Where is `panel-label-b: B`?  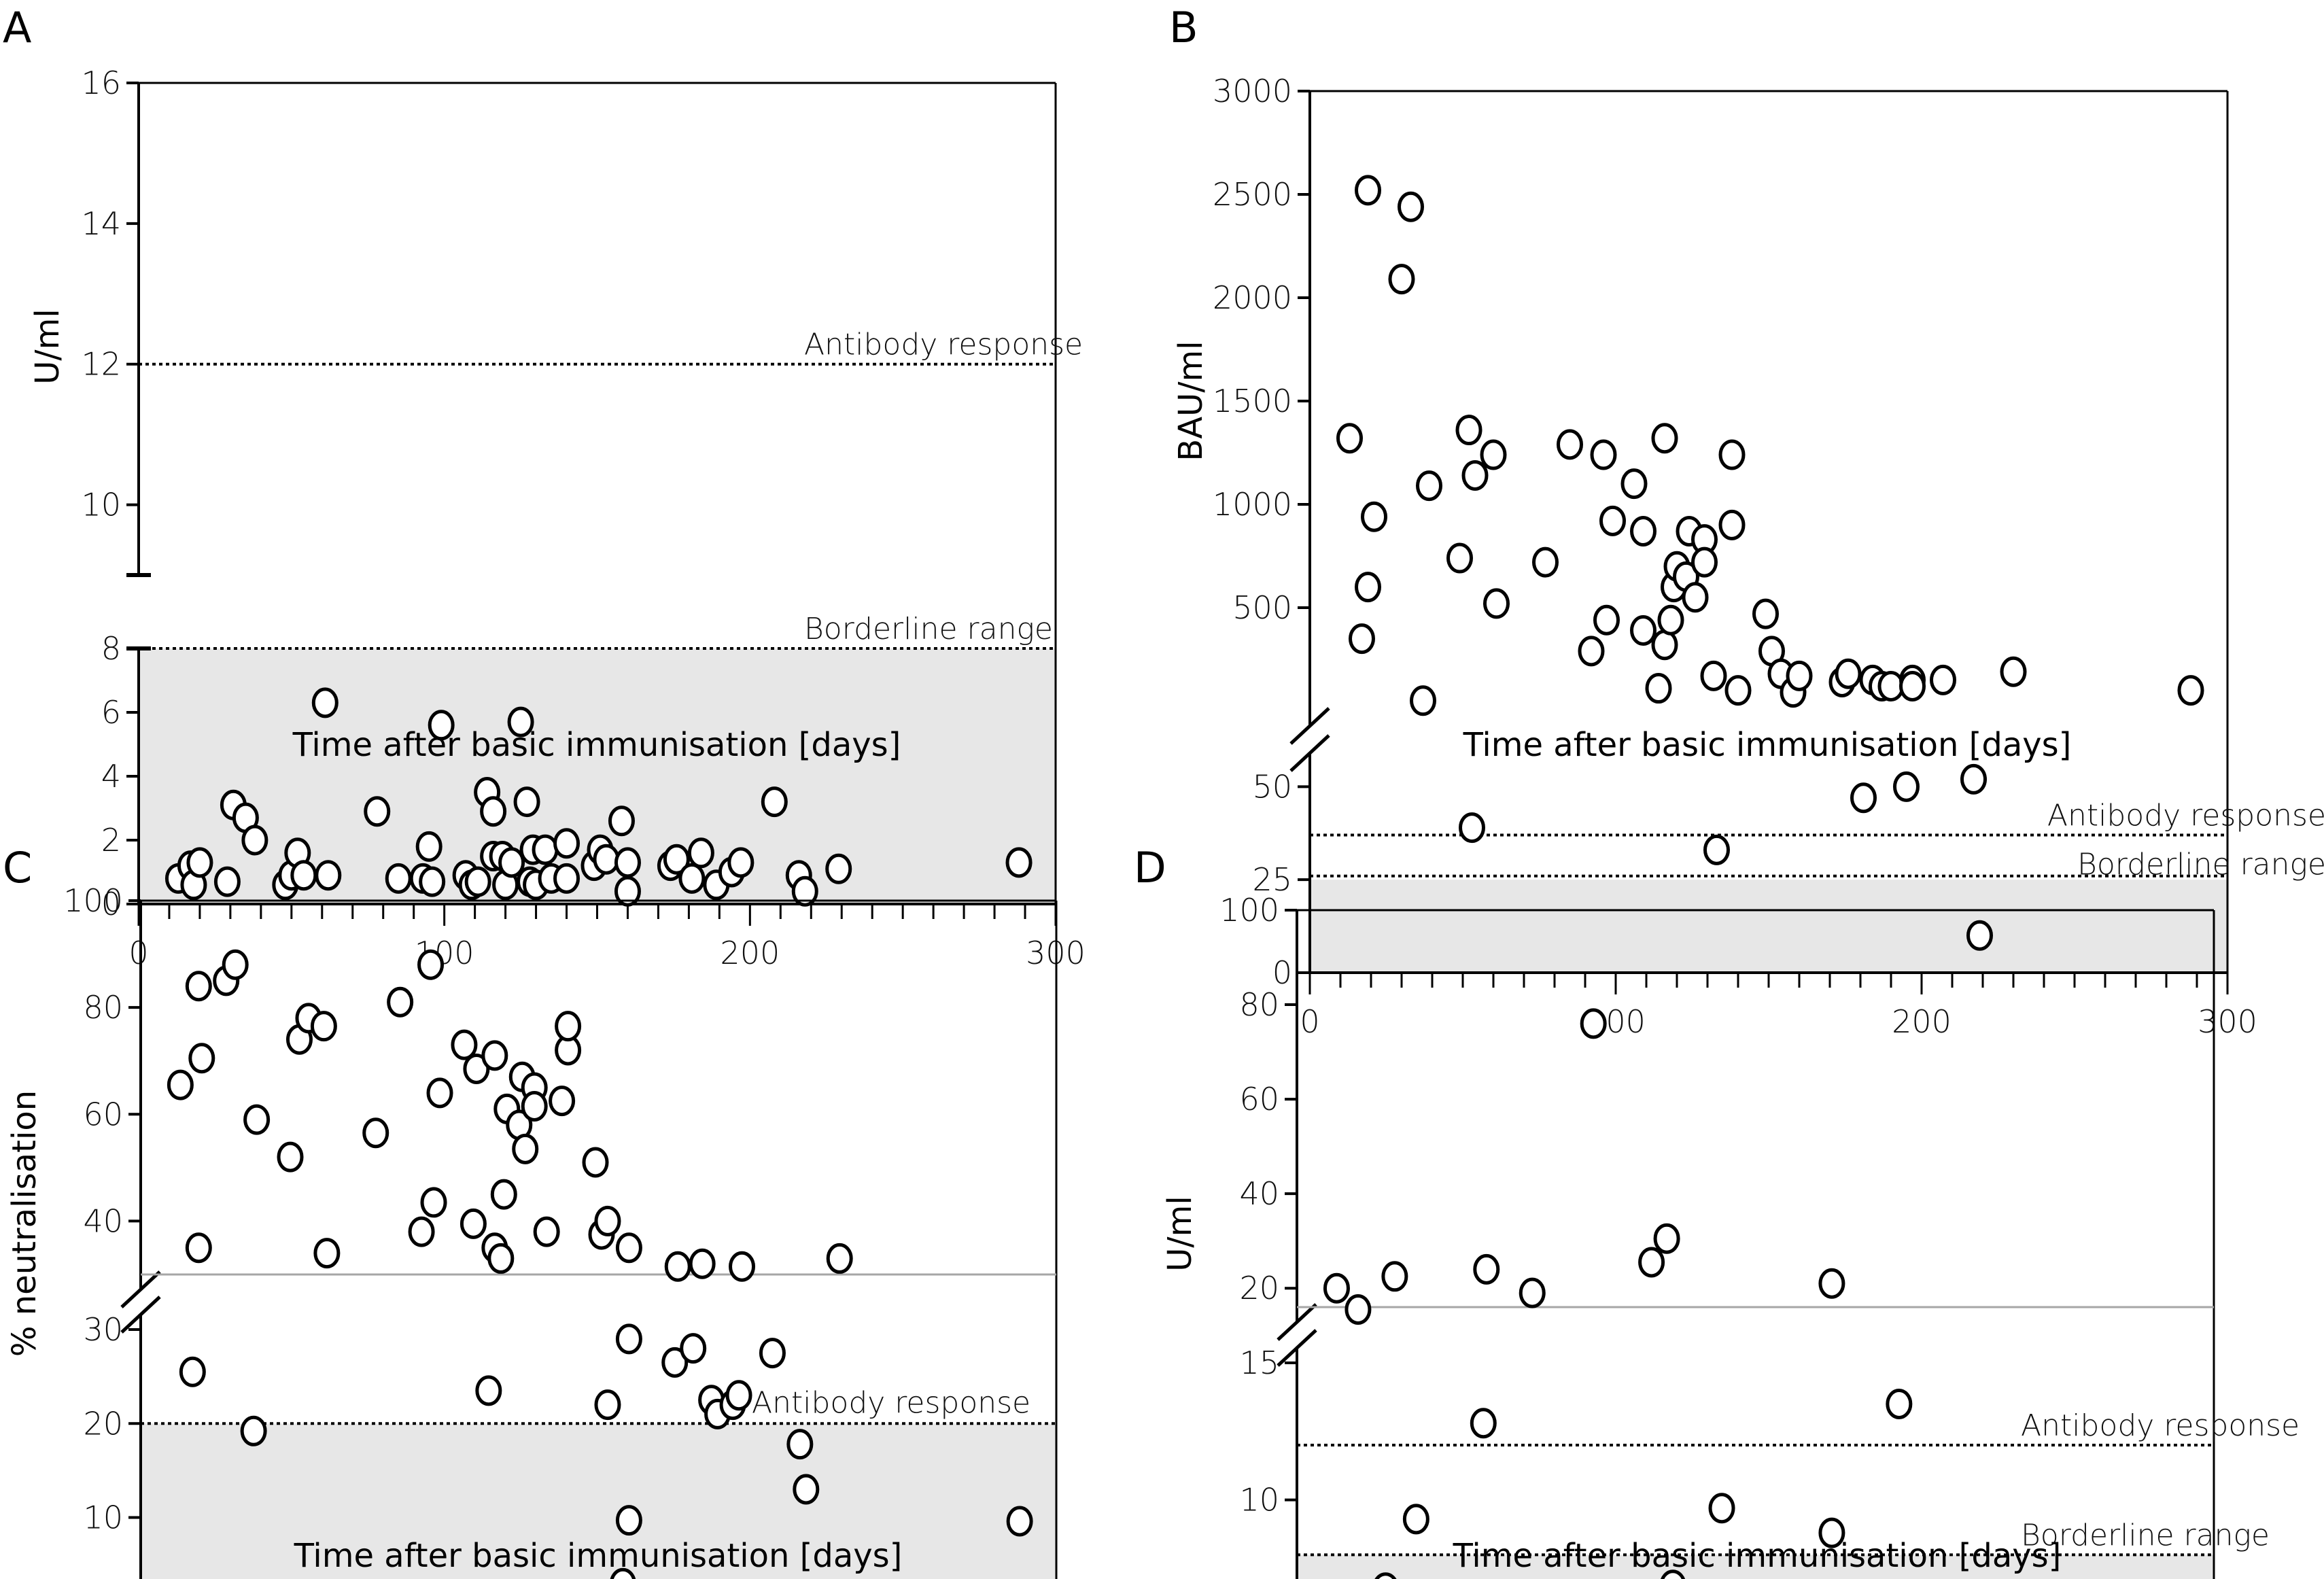 panel-label-b: B is located at coordinates (1183, 27).